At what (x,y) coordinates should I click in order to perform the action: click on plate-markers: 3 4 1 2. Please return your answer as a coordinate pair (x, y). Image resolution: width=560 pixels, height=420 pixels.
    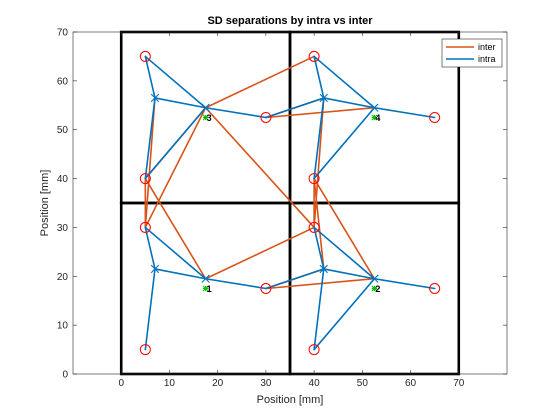
    Looking at the image, I should click on (291, 203).